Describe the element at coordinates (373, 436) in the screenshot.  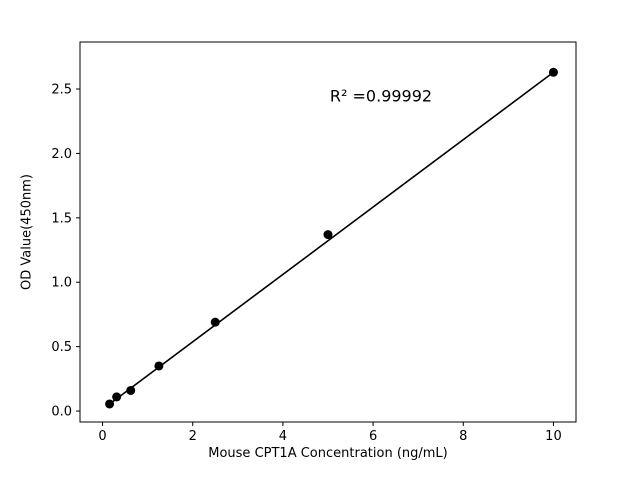
I see `x-tick-label: 6` at that location.